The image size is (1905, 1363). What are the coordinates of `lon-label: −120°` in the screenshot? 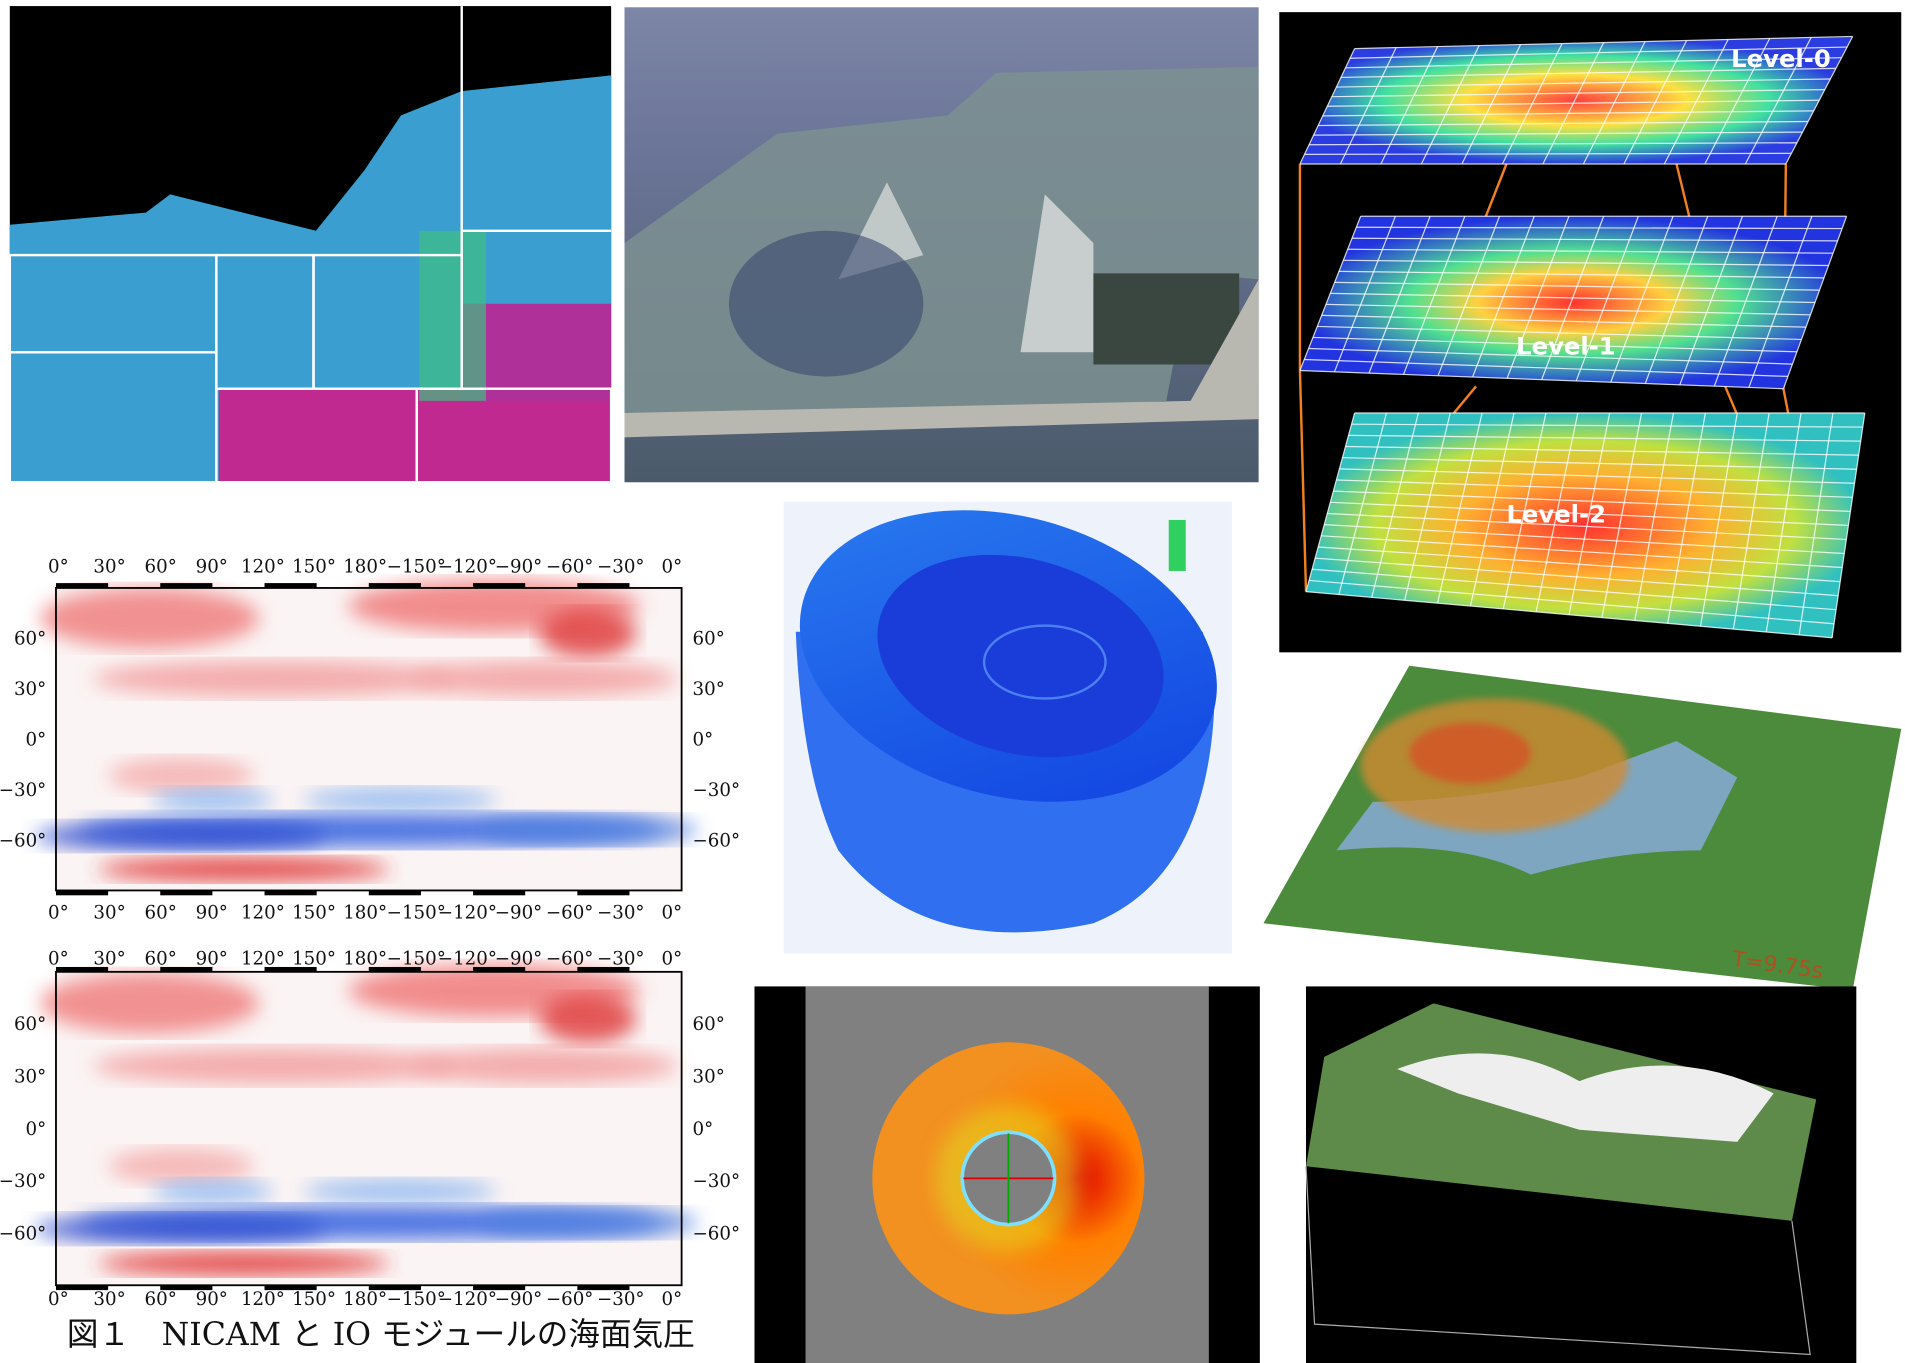 It's located at (467, 1299).